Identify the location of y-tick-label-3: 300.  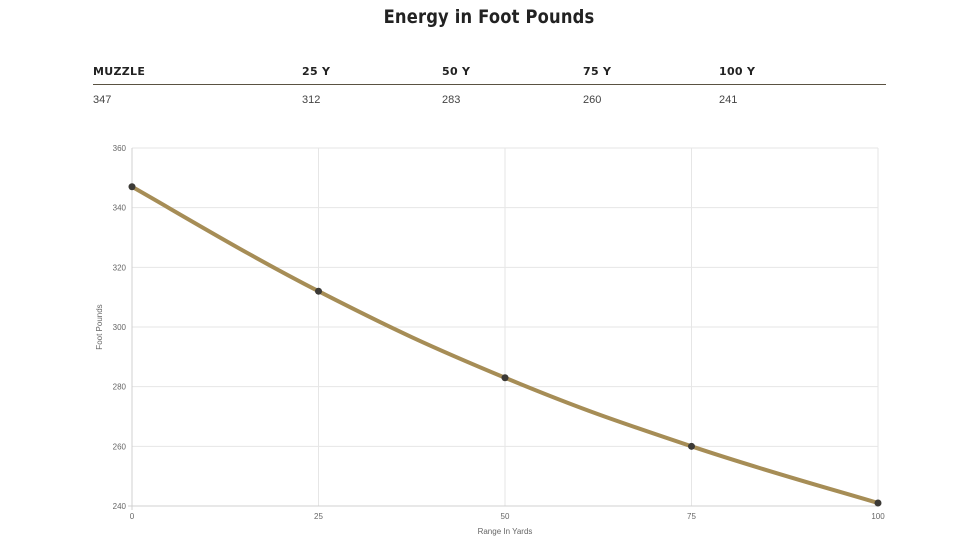
(120, 327).